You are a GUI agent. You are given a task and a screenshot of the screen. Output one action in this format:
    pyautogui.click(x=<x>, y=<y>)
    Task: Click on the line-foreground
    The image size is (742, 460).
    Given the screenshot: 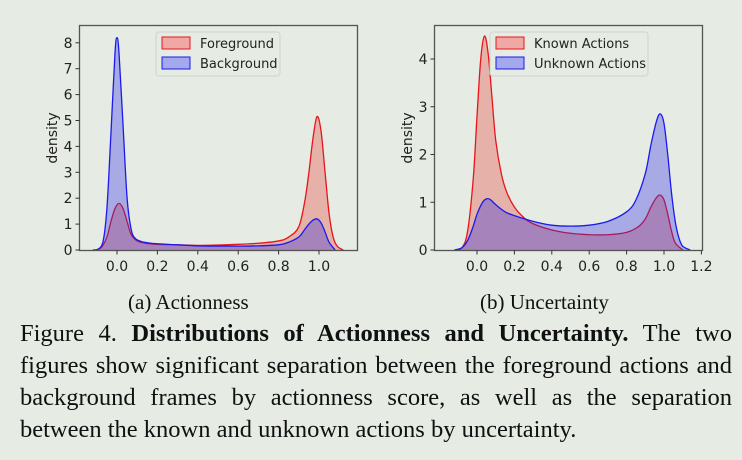 What is the action you would take?
    pyautogui.click(x=218, y=183)
    